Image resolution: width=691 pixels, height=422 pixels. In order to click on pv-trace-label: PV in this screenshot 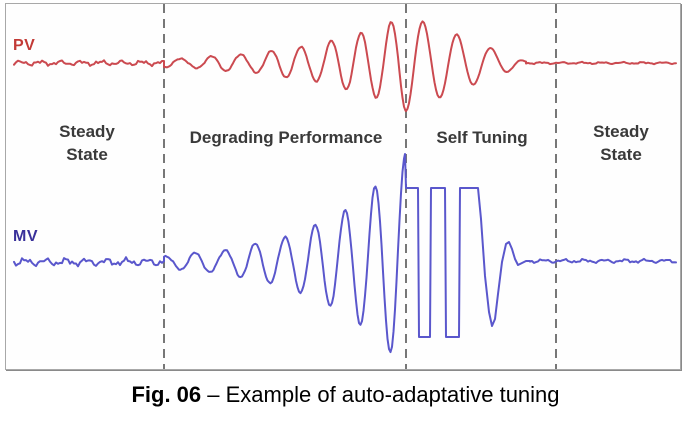, I will do `click(24, 45)`.